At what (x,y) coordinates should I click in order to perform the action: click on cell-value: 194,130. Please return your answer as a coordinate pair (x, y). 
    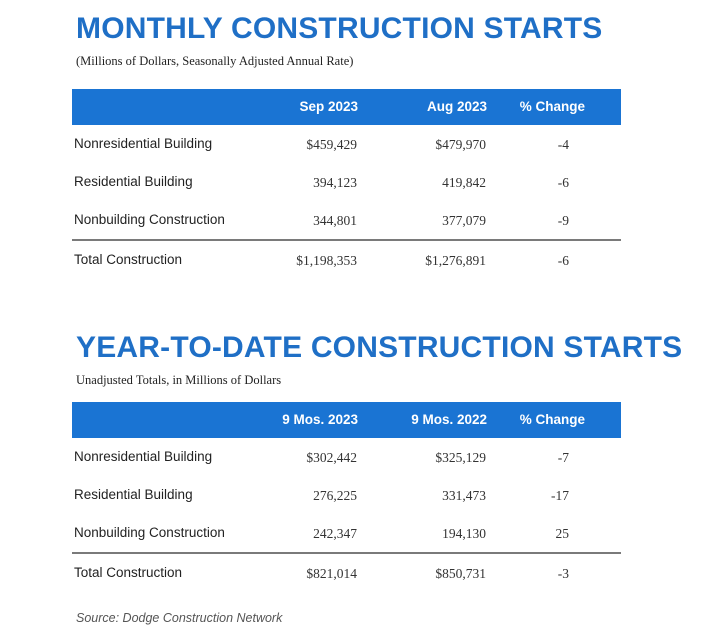
    Looking at the image, I should click on (464, 533).